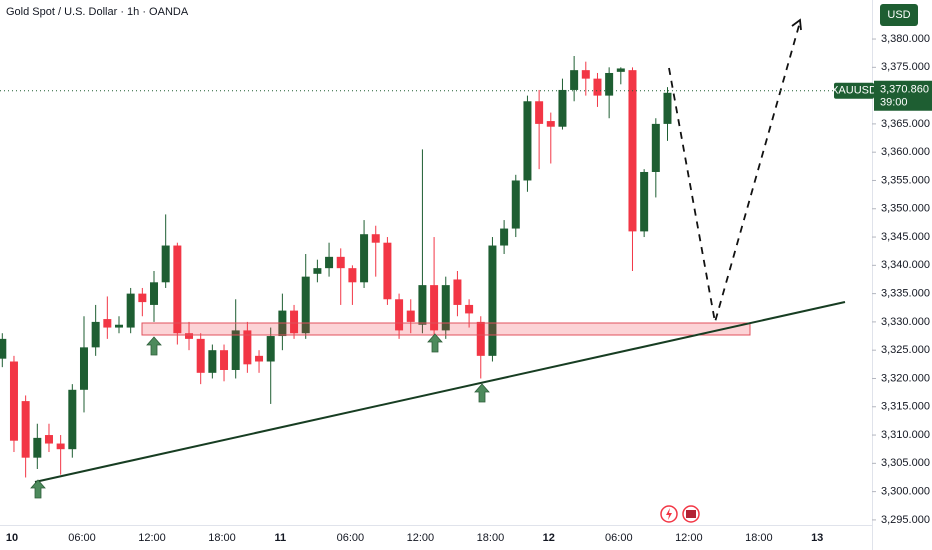 Image resolution: width=932 pixels, height=550 pixels. Describe the element at coordinates (905, 237) in the screenshot. I see `y-tick-label: 3,345.000` at that location.